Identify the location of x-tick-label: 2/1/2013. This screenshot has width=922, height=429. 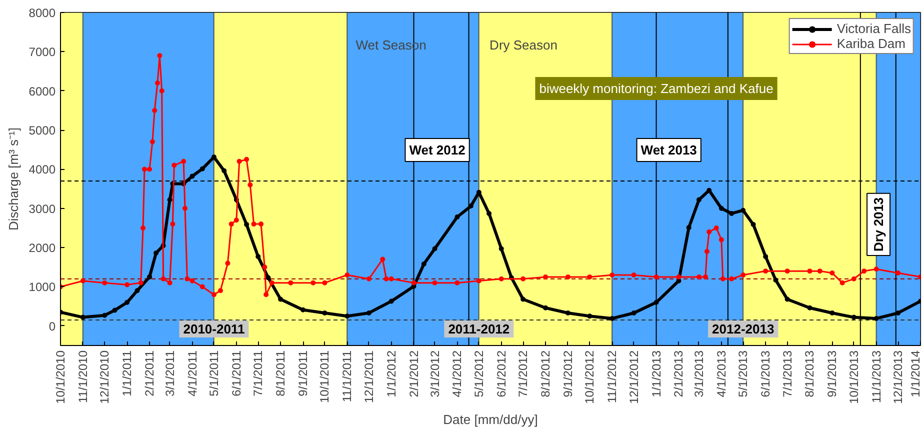
(679, 374).